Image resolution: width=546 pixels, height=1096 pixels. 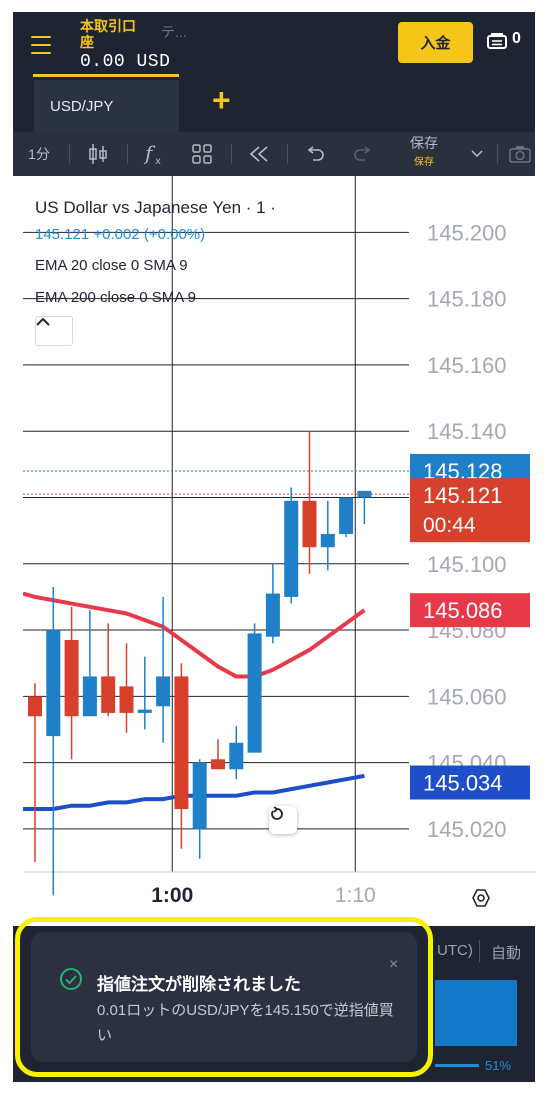 I want to click on undo-icon, so click(x=315, y=154).